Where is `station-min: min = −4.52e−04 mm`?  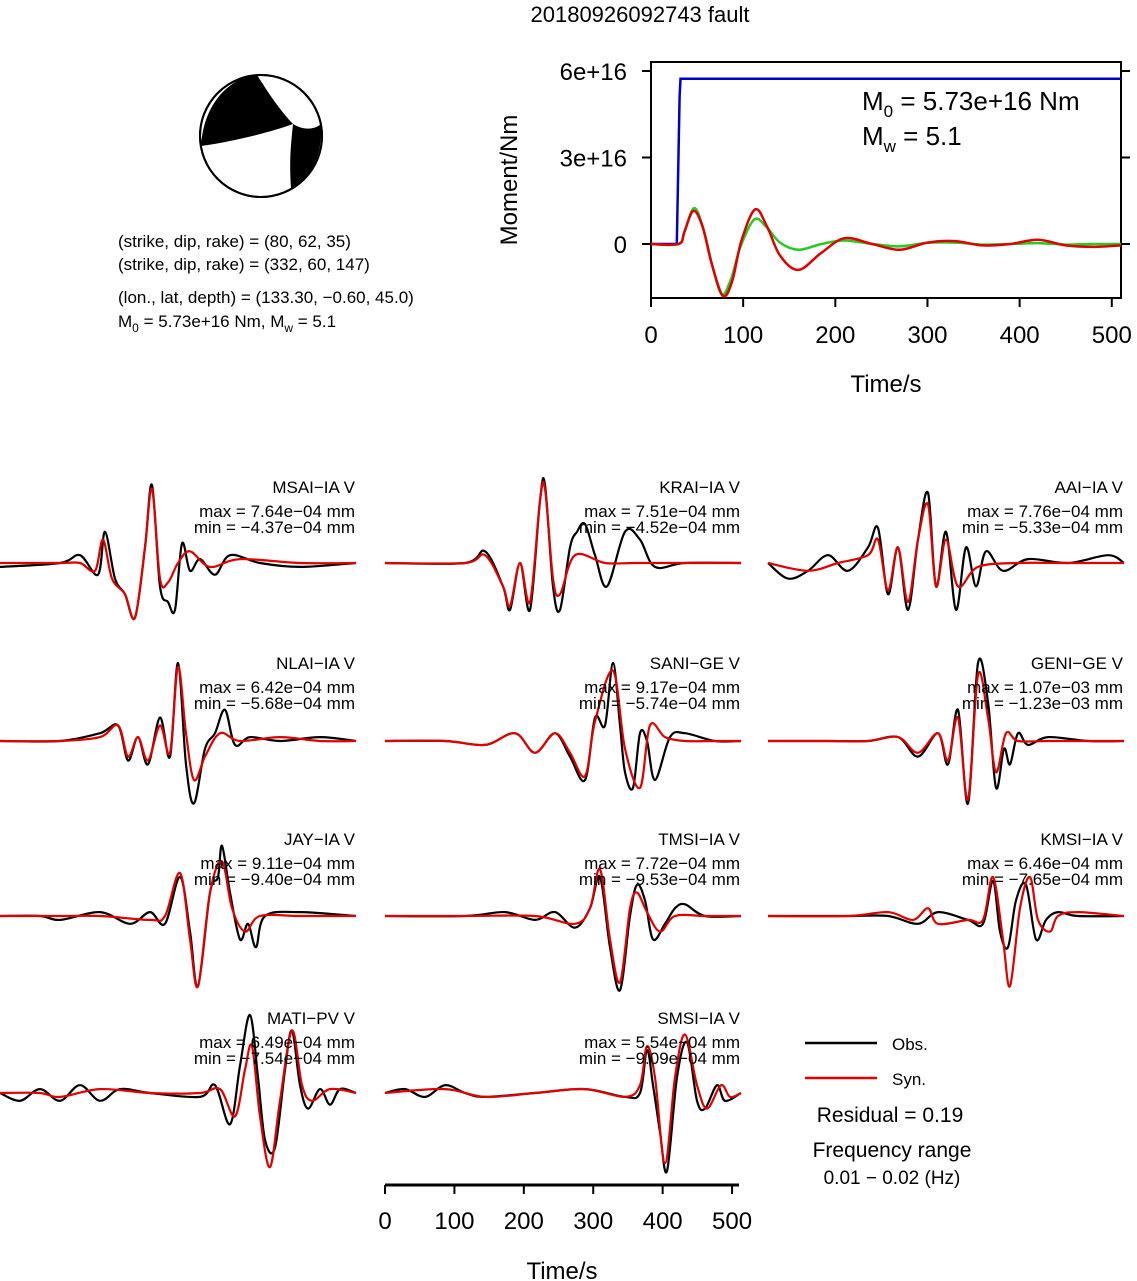 station-min: min = −4.52e−04 mm is located at coordinates (659, 527).